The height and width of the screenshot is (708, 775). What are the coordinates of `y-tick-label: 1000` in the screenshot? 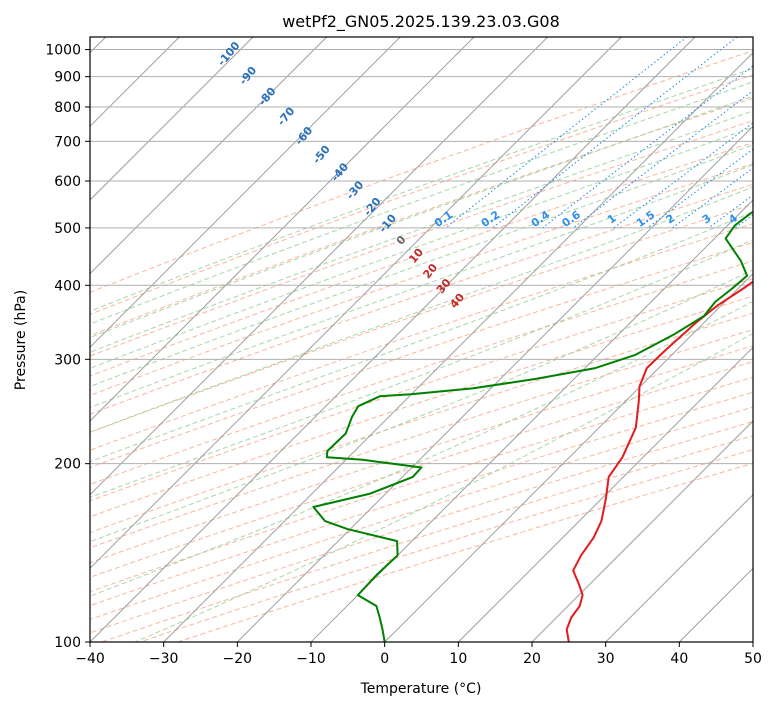 It's located at (63, 51).